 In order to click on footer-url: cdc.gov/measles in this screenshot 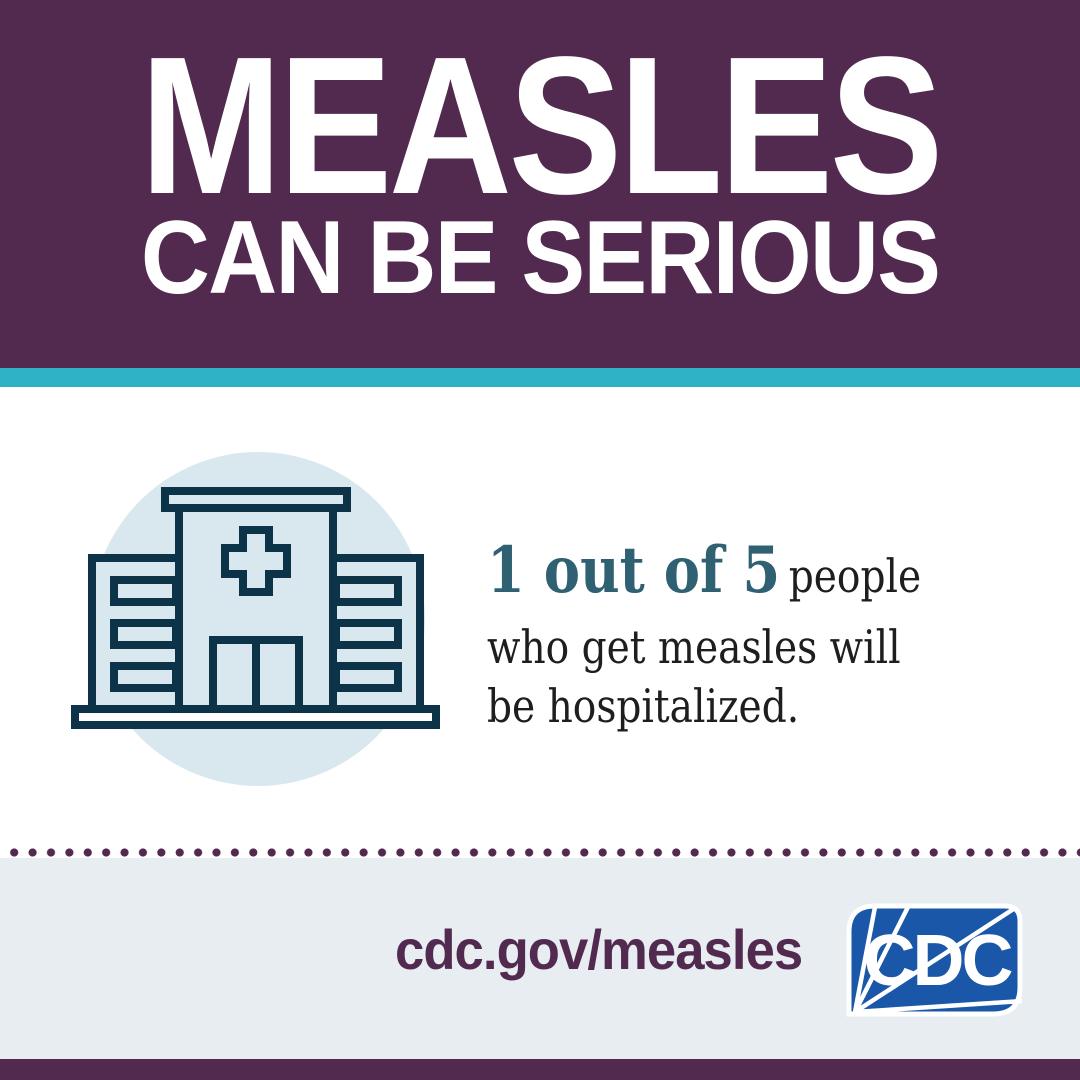, I will do `click(599, 949)`.